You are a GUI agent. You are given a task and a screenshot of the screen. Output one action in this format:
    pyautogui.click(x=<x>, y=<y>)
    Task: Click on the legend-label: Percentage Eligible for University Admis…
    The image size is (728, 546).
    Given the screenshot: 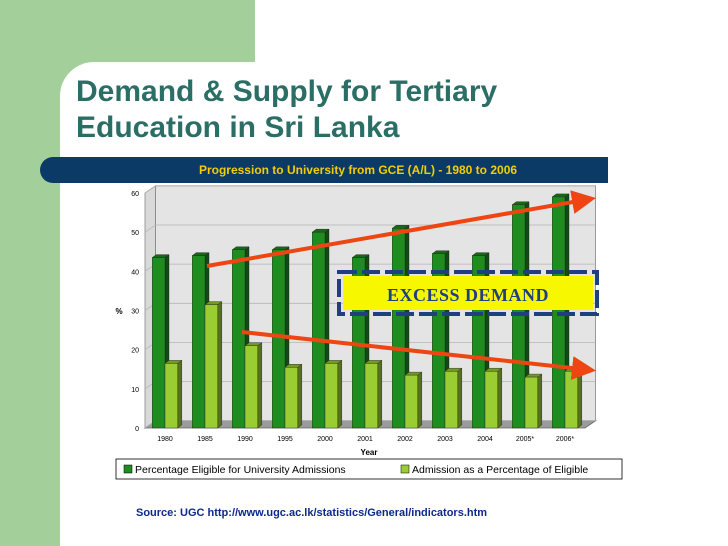 What is the action you would take?
    pyautogui.click(x=240, y=470)
    